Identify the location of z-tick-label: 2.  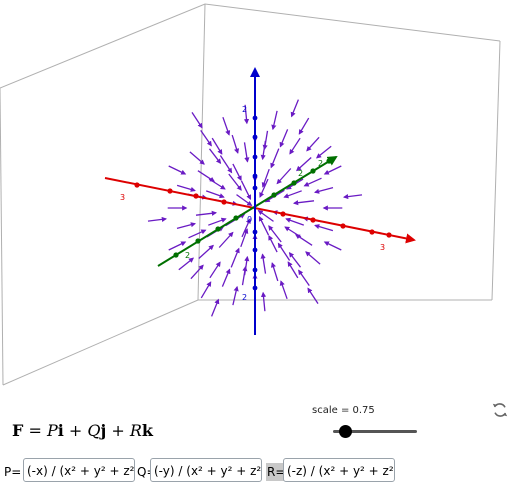
(244, 297).